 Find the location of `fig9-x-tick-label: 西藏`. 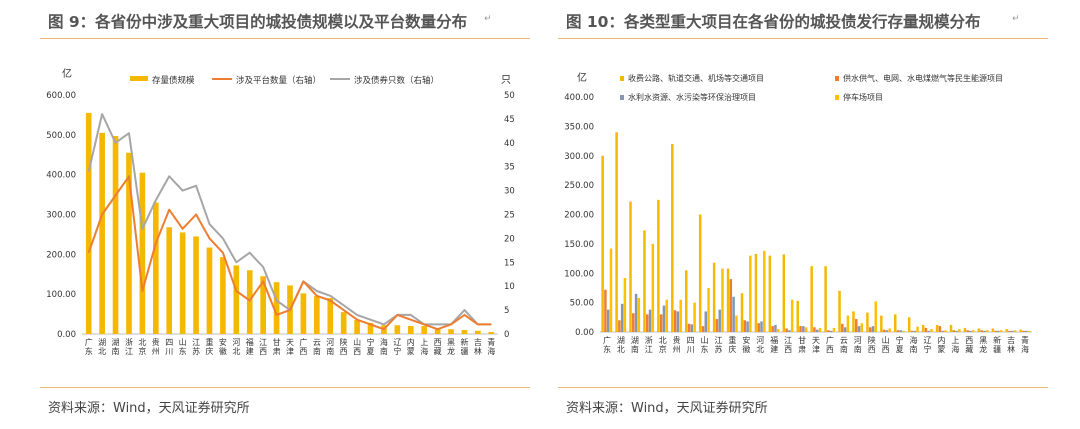

fig9-x-tick-label: 西藏 is located at coordinates (438, 347).